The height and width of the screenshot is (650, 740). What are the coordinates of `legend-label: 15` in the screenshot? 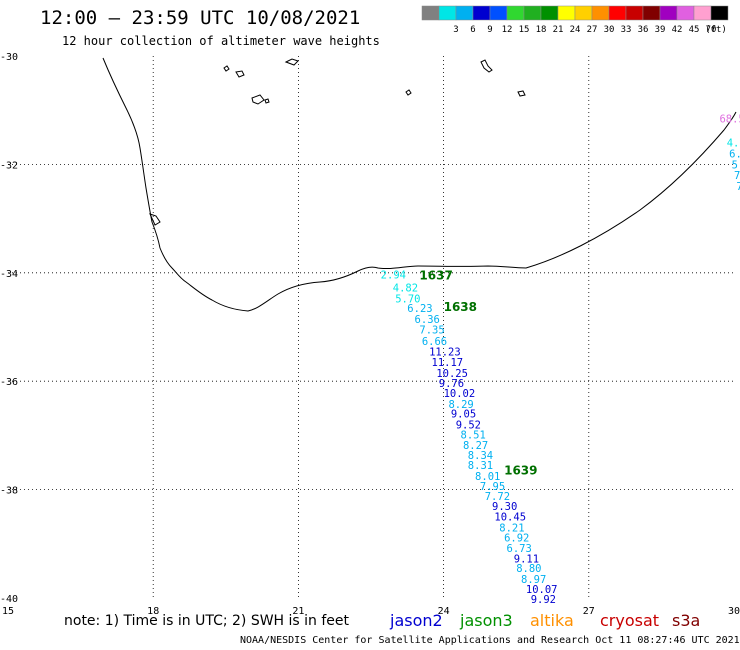 It's located at (524, 30).